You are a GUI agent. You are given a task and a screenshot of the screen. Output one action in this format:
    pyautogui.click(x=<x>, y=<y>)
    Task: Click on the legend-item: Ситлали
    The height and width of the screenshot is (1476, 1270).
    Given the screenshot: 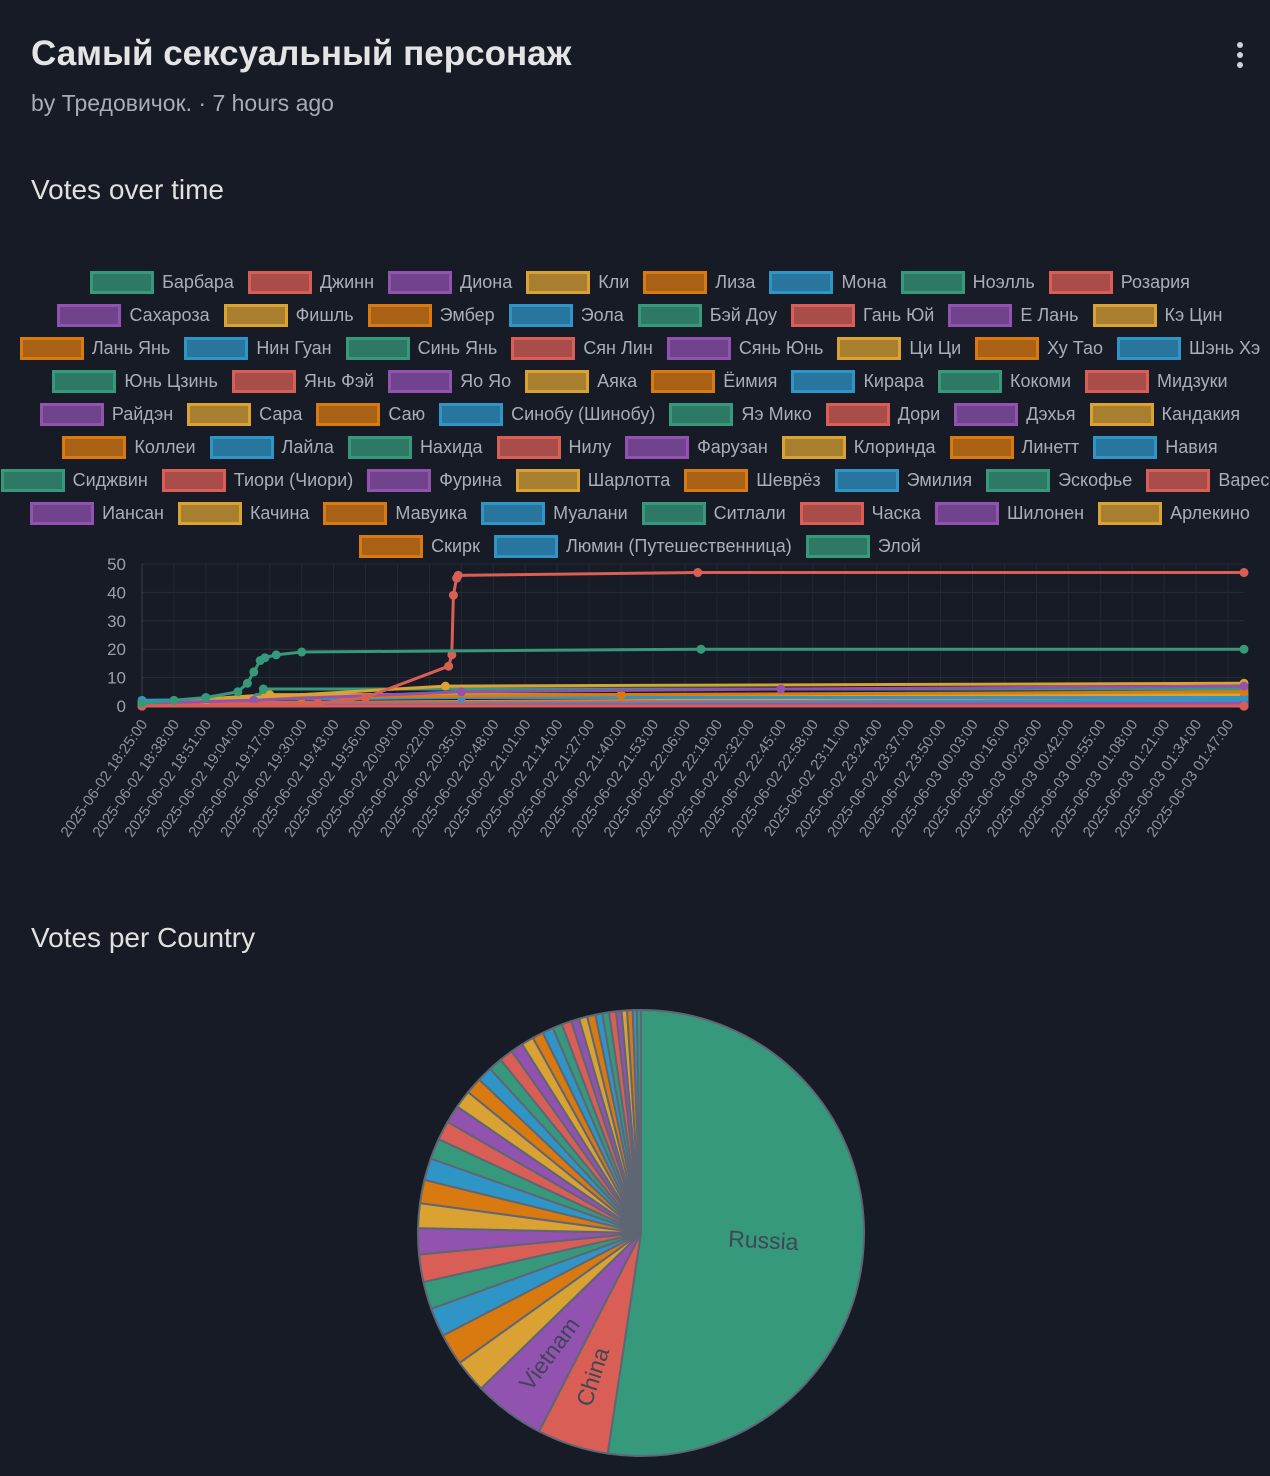 What is the action you would take?
    pyautogui.click(x=713, y=513)
    